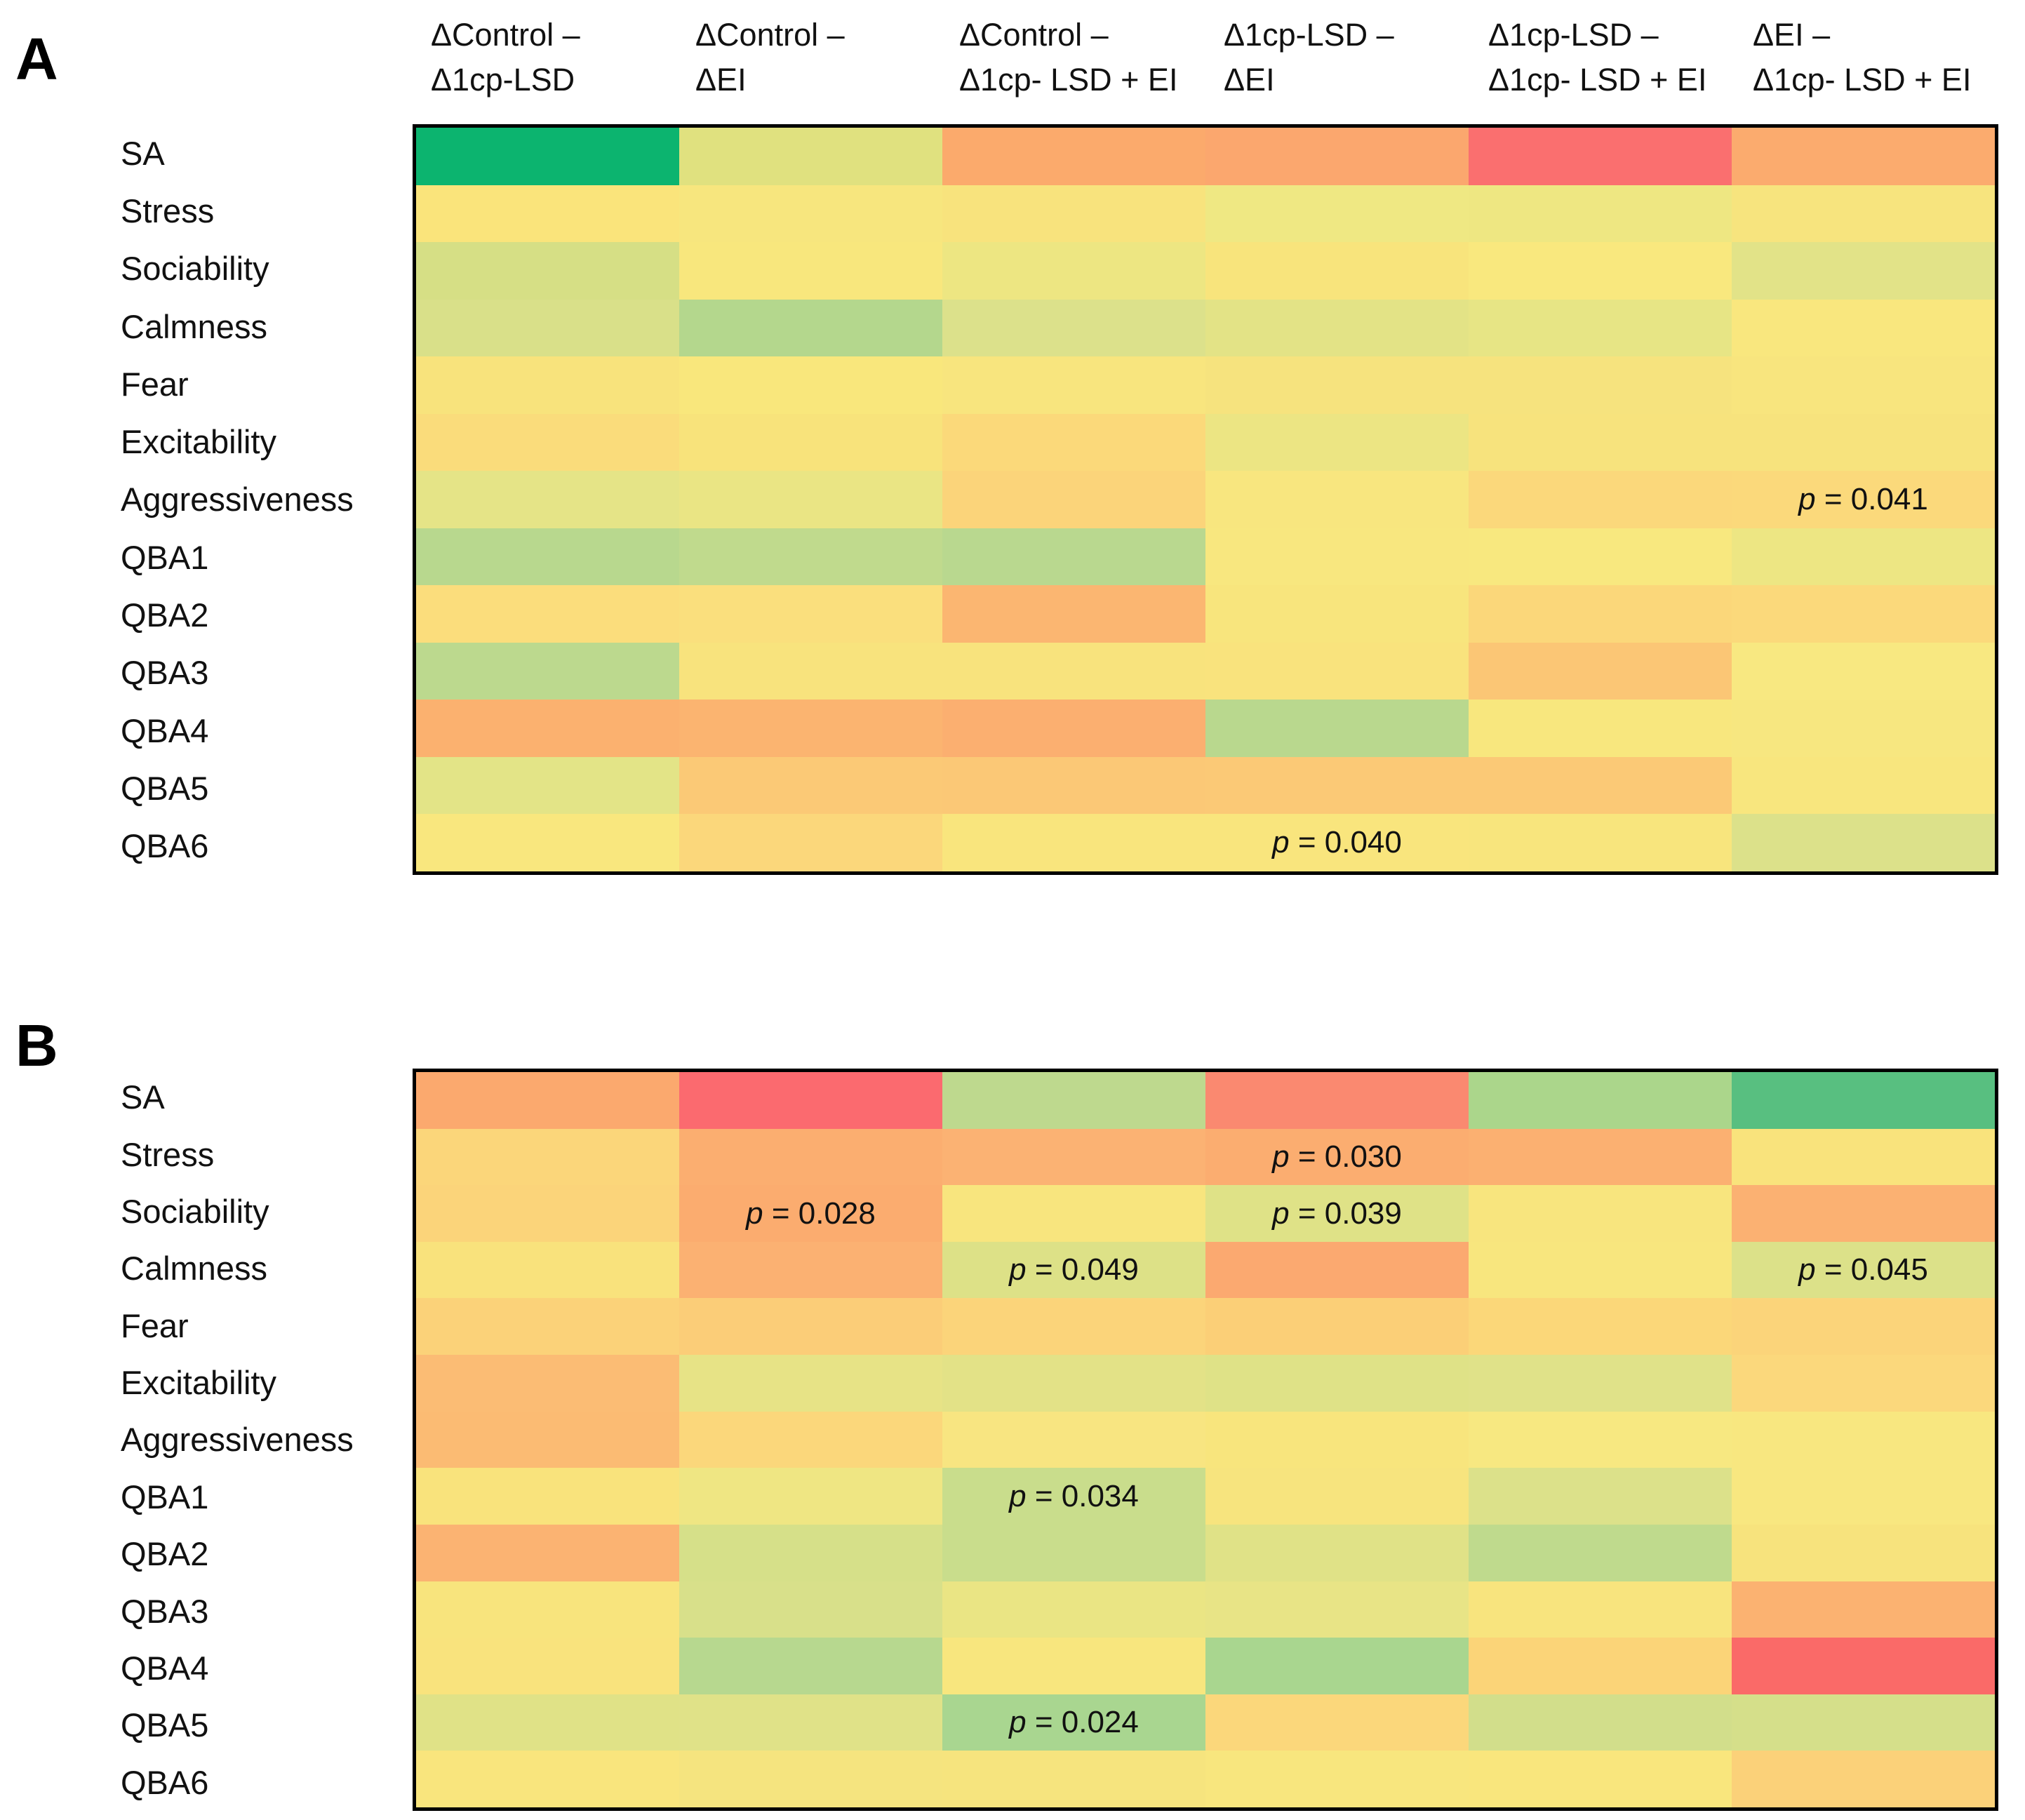 The width and height of the screenshot is (2025, 1820). I want to click on p-value-annotation: p = 0.049, so click(1074, 1269).